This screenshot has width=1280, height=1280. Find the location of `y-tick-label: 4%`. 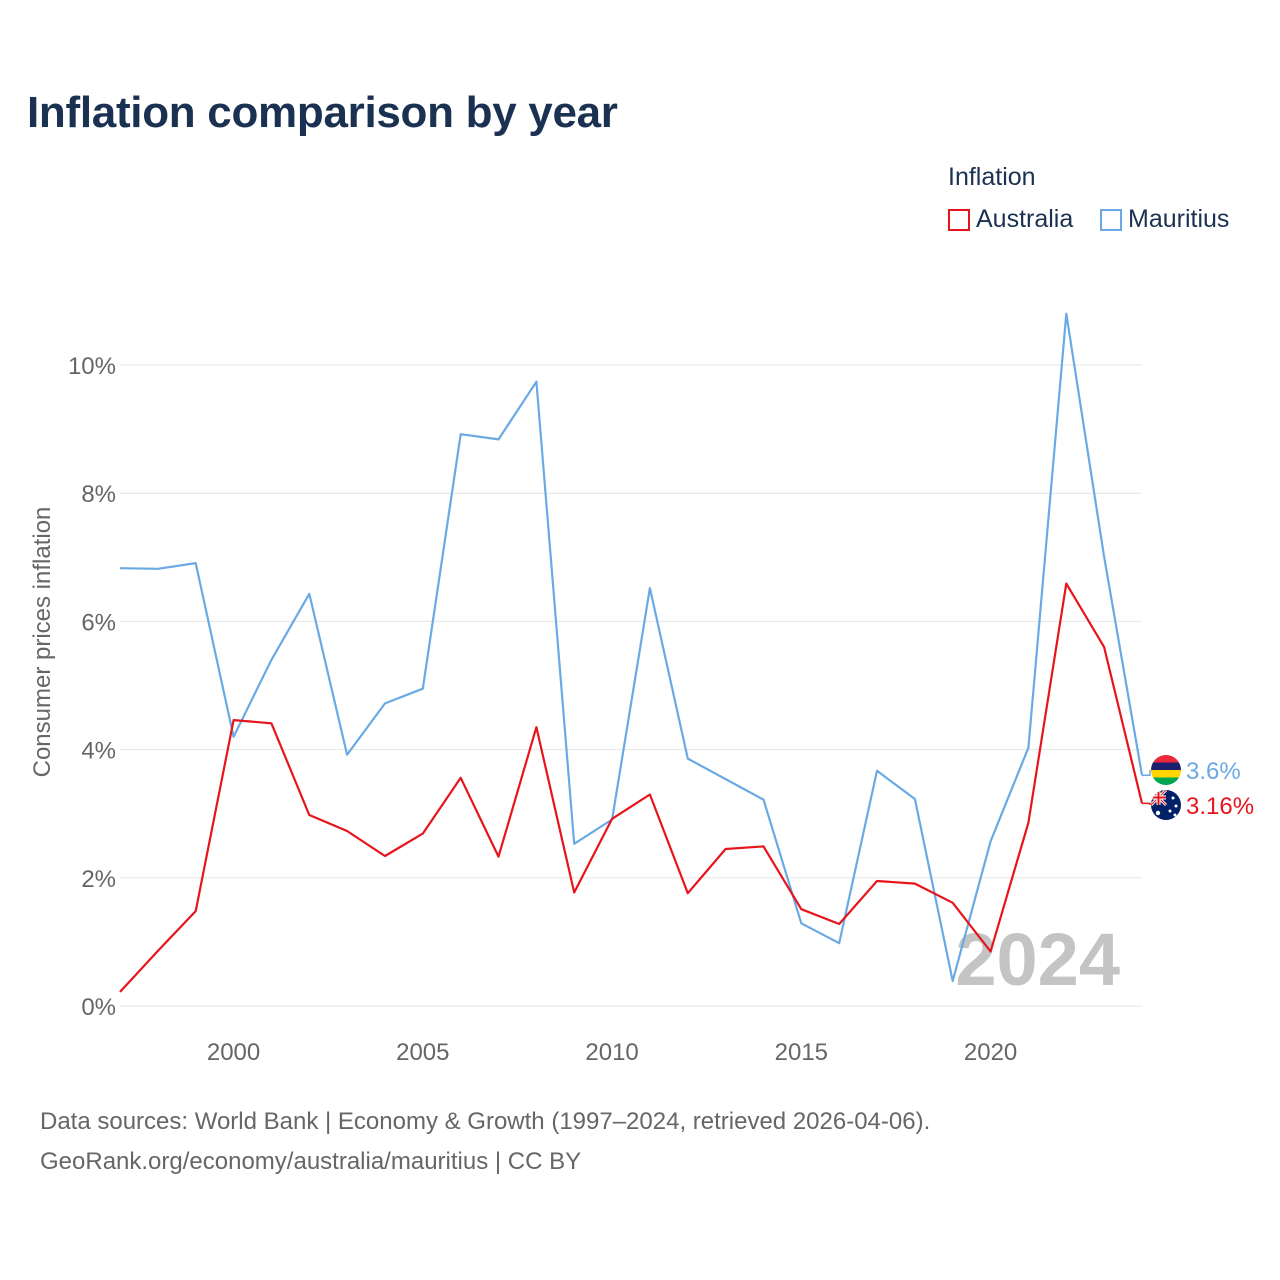

y-tick-label: 4% is located at coordinates (98, 751).